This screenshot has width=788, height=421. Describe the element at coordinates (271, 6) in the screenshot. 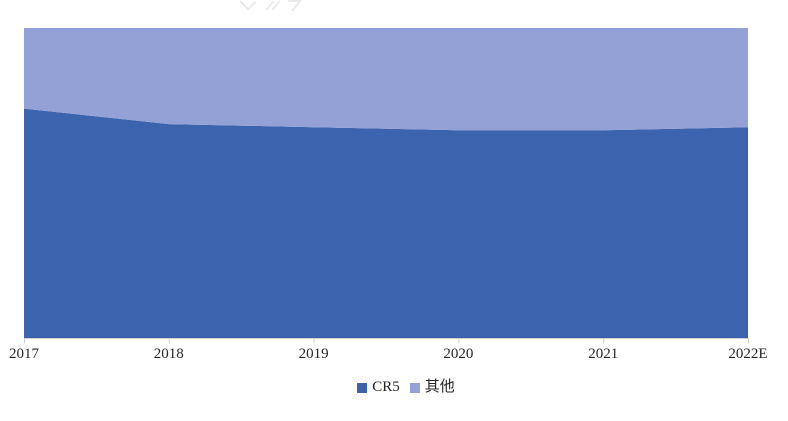

I see `cropped-watermark-icon` at that location.